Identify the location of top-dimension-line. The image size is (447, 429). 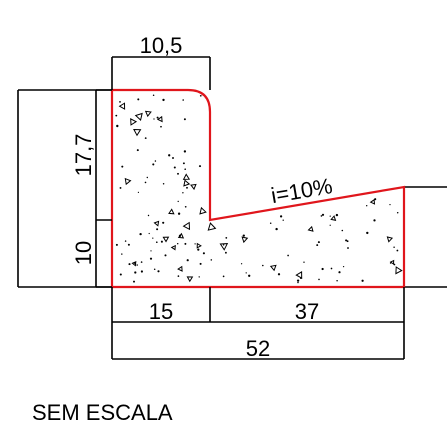
(161, 73).